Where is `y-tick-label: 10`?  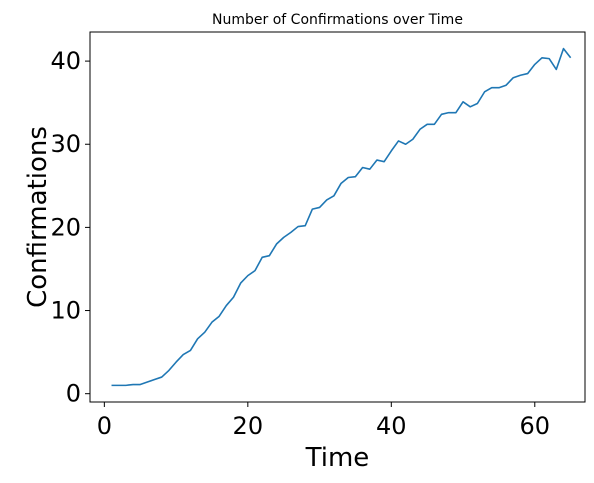 y-tick-label: 10 is located at coordinates (65, 311).